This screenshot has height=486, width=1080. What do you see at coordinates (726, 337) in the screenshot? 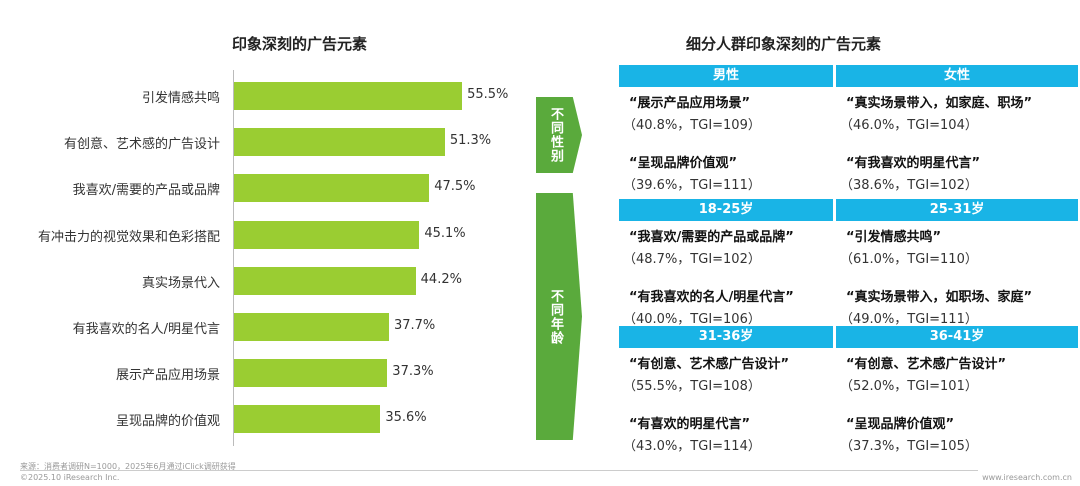
I see `segment-header: 31-36岁` at bounding box center [726, 337].